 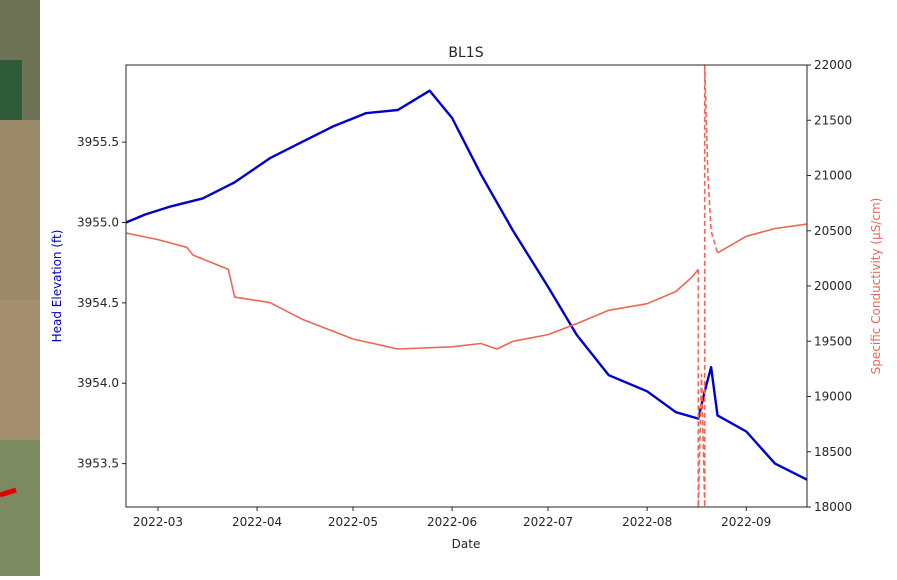 I want to click on x-tick-label-4: 2022-07, so click(x=548, y=522).